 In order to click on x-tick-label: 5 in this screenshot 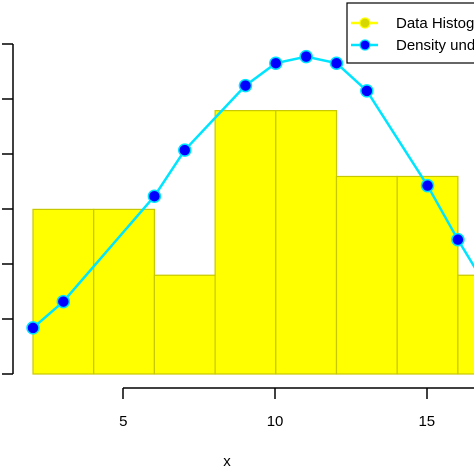, I will do `click(123, 421)`.